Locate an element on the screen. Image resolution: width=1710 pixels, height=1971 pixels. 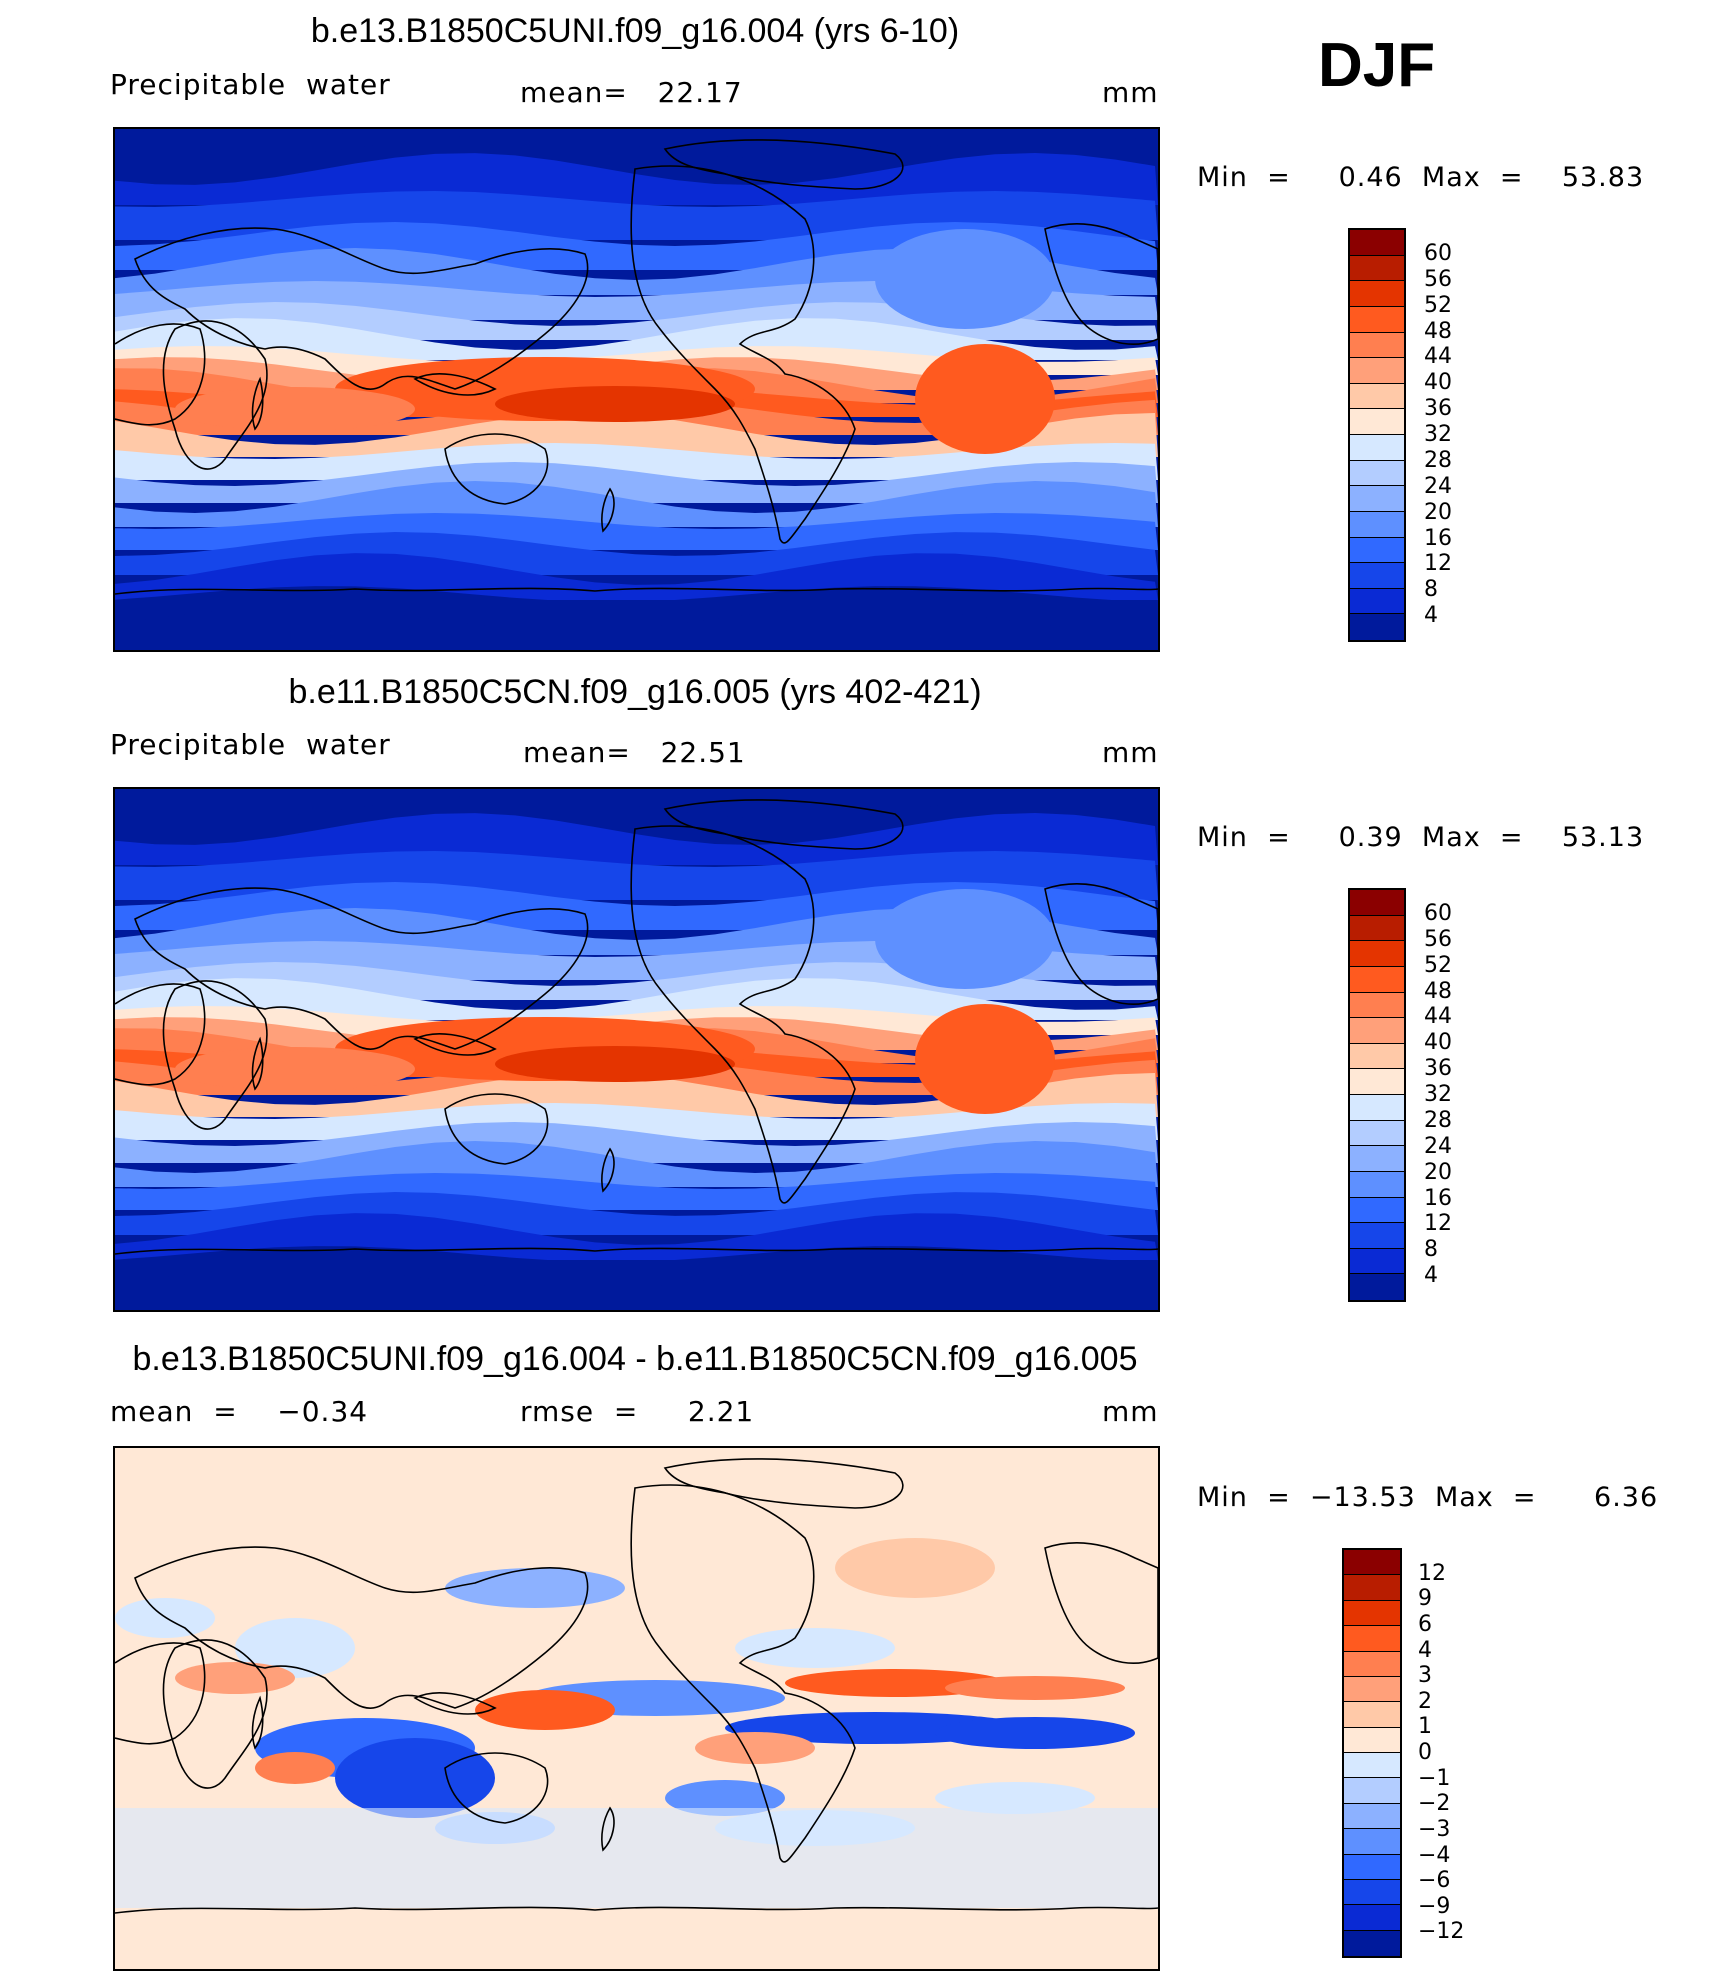
panel-2-colorbar is located at coordinates (1377, 1095).